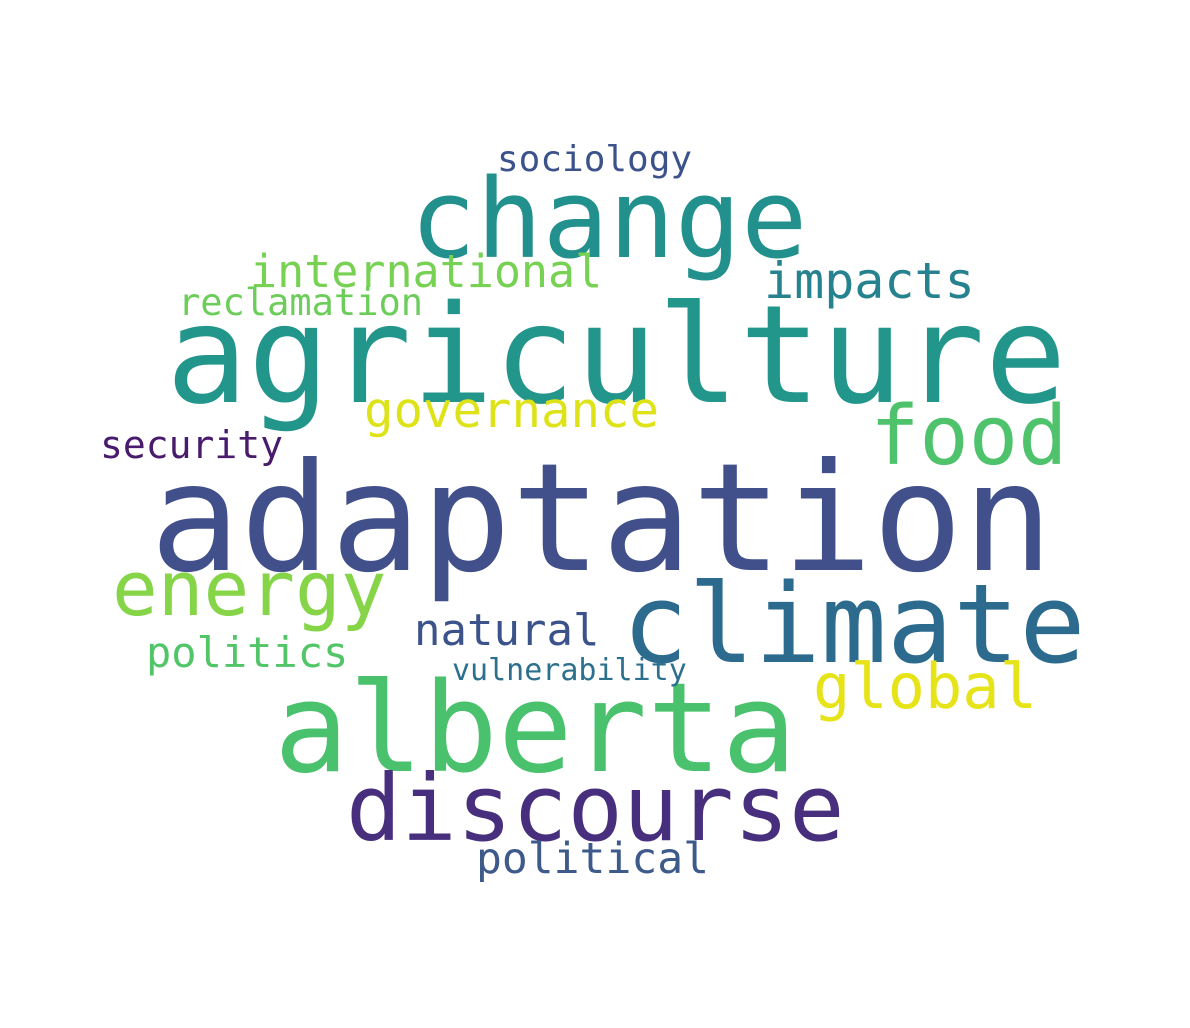 The image size is (1190, 1028). I want to click on word-politics: politics, so click(247, 652).